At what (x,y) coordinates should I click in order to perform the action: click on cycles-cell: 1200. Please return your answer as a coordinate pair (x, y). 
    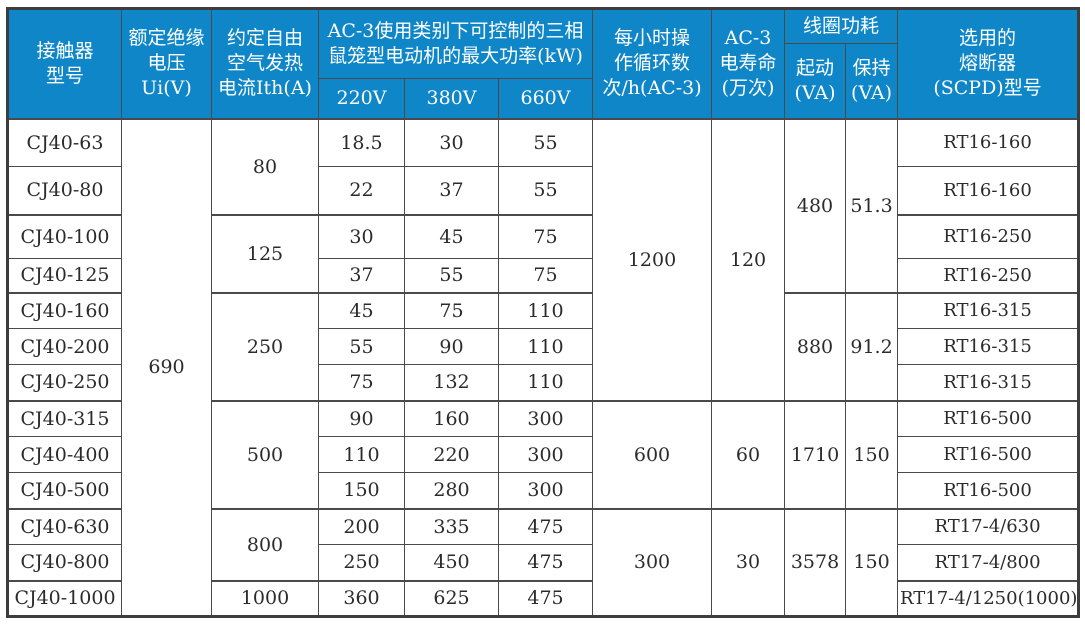
    Looking at the image, I should click on (652, 259).